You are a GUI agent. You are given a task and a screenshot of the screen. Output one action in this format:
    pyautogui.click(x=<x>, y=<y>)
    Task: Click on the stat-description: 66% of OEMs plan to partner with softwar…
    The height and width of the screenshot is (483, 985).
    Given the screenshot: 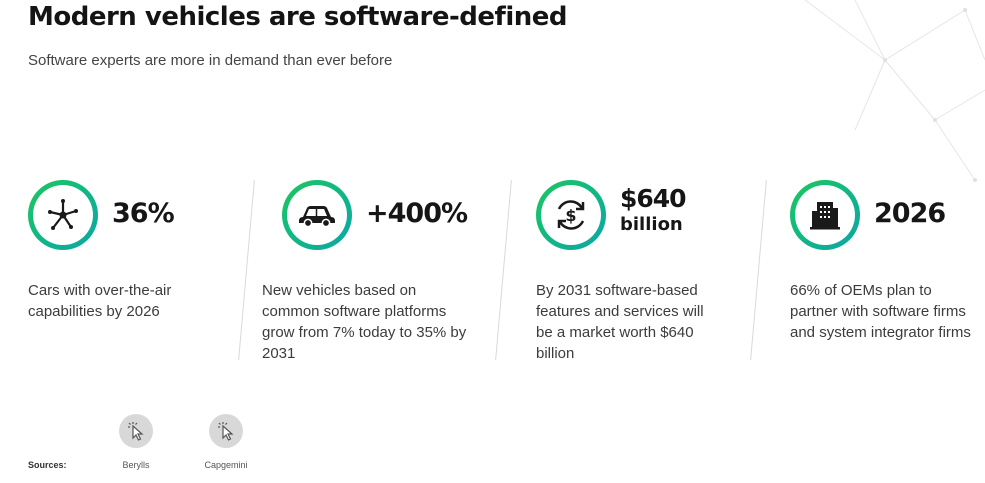 What is the action you would take?
    pyautogui.click(x=880, y=311)
    